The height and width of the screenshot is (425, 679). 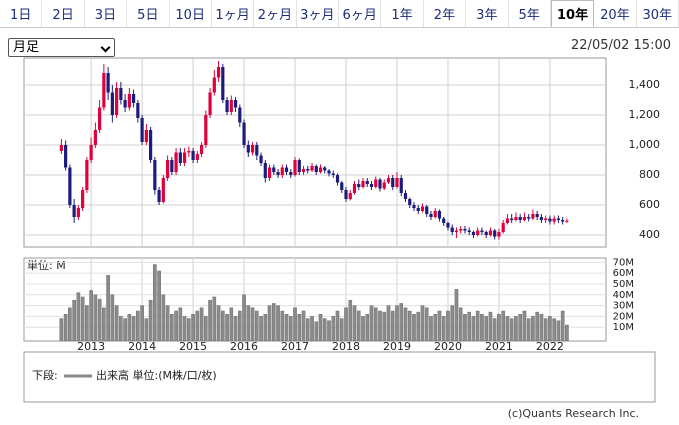 I want to click on period-tab: 5年, so click(x=530, y=13).